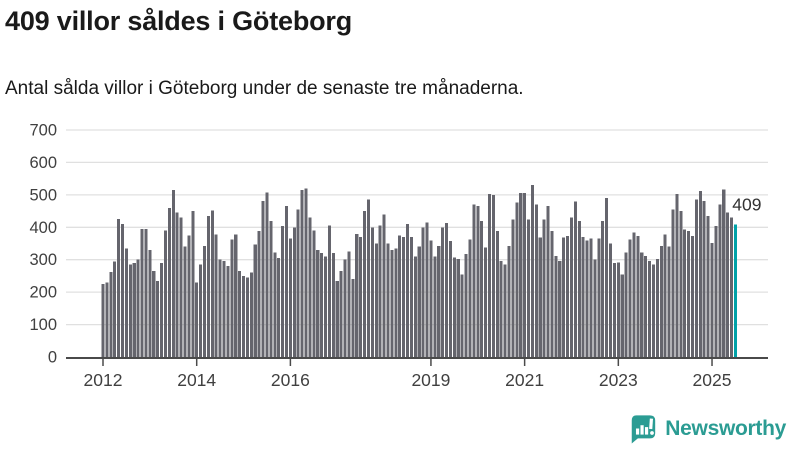  What do you see at coordinates (707, 428) in the screenshot?
I see `newsworthy-attribution: Newsworthy` at bounding box center [707, 428].